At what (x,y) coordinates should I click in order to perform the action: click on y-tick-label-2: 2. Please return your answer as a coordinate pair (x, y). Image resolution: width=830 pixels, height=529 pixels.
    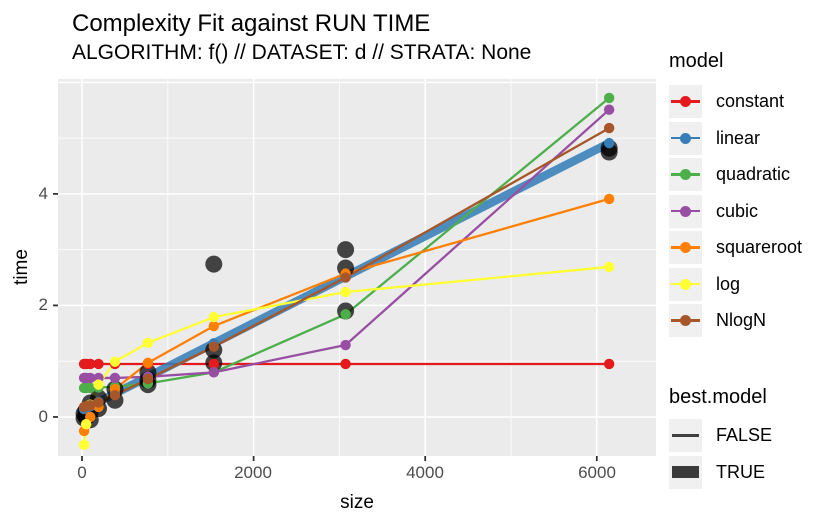
    Looking at the image, I should click on (43, 304).